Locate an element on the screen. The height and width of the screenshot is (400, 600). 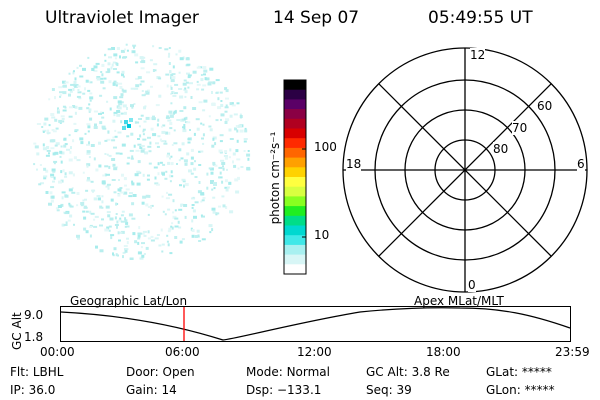
info-mode: Mode: Normal is located at coordinates (288, 372).